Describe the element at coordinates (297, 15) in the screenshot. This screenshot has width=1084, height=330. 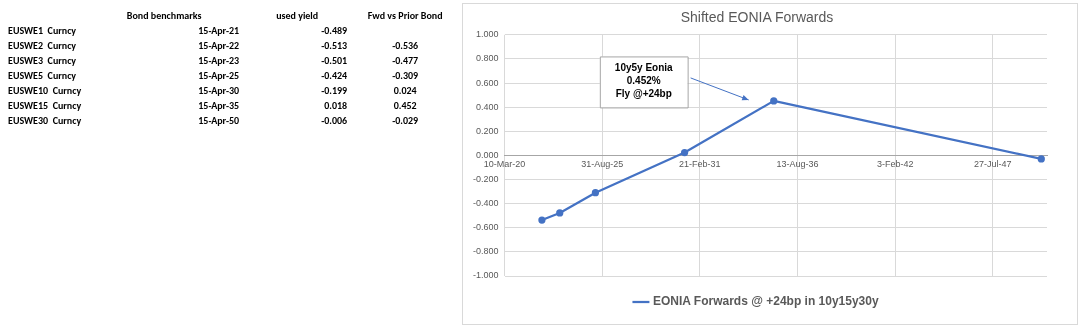
I see `text: used yield` at that location.